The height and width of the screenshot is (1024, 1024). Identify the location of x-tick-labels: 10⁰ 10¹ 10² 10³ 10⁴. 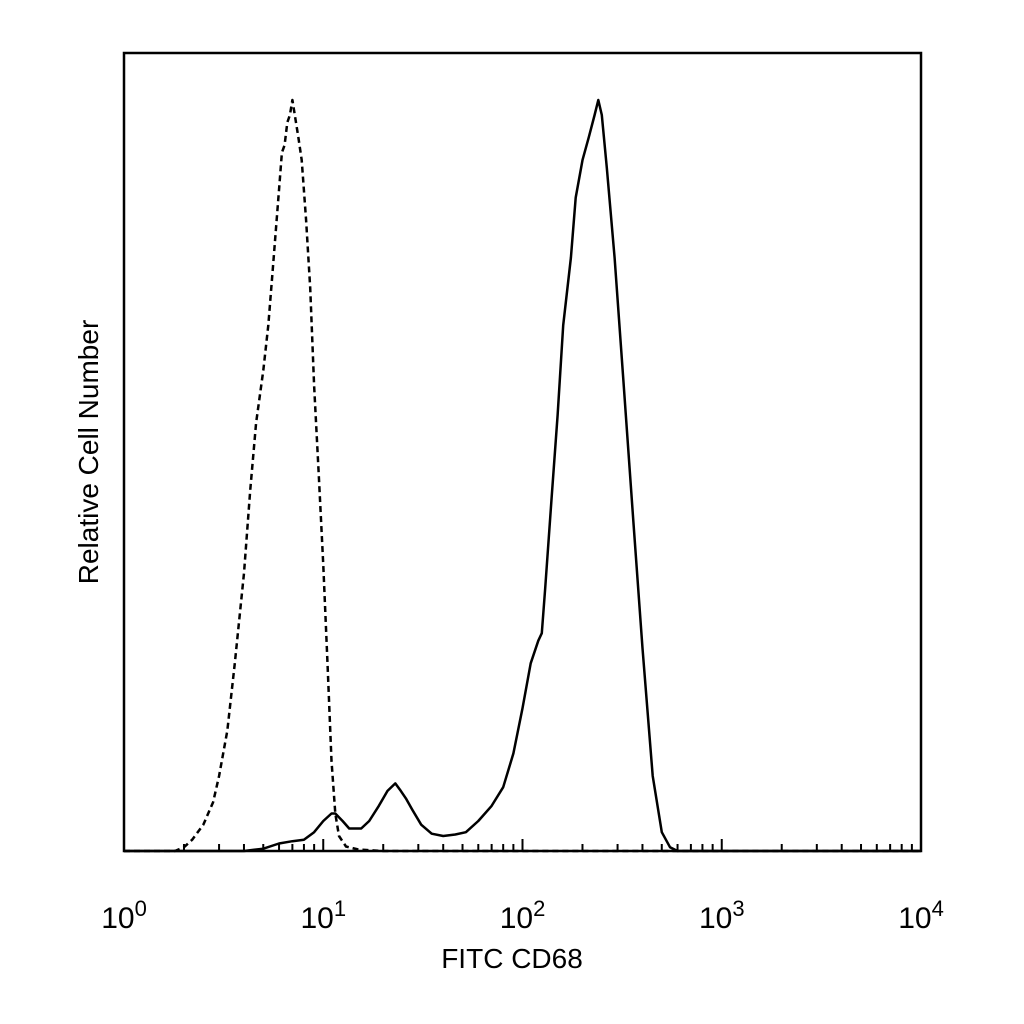
(522, 915).